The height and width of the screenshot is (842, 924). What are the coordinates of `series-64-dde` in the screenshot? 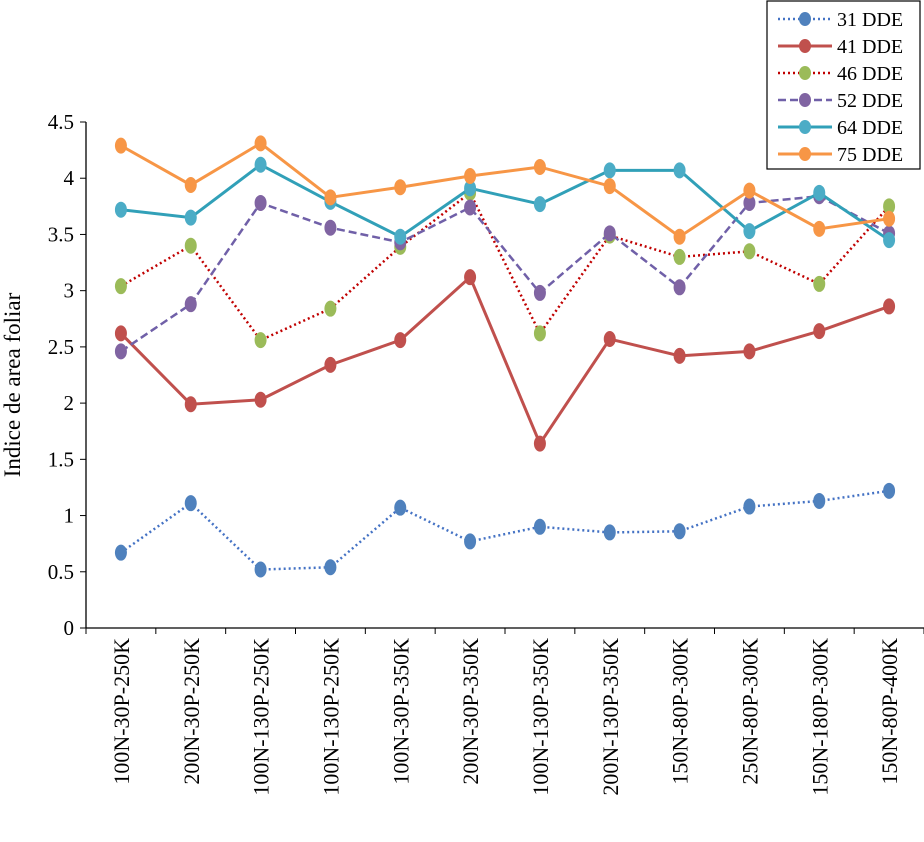 It's located at (505, 202).